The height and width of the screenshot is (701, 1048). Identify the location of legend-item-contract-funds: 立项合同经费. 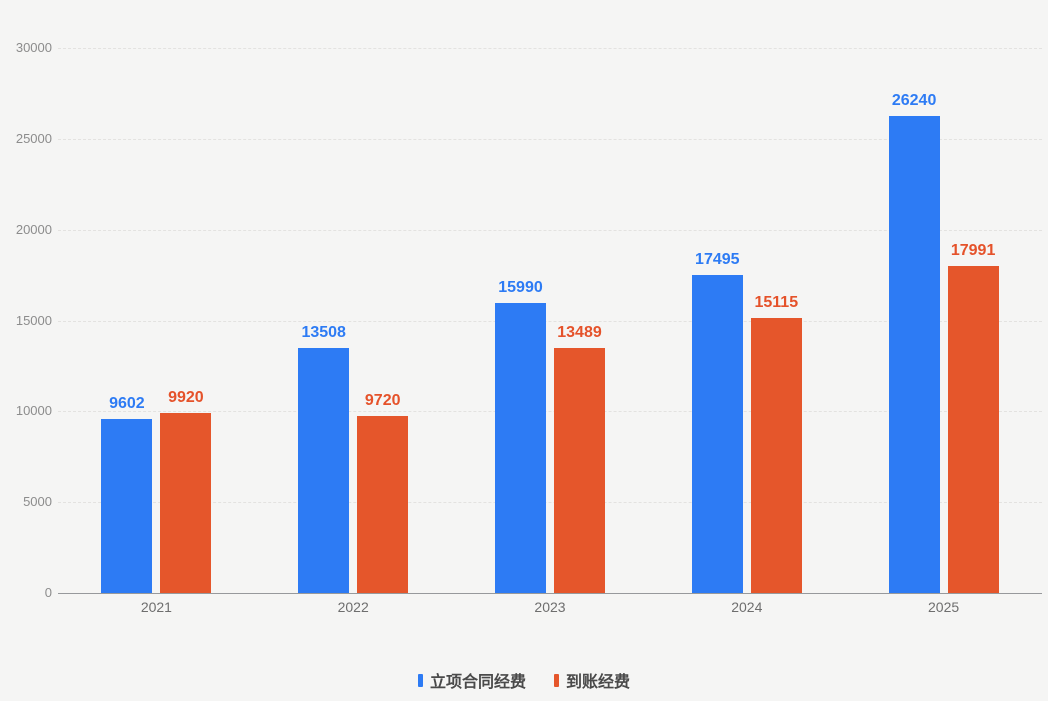
(471, 680).